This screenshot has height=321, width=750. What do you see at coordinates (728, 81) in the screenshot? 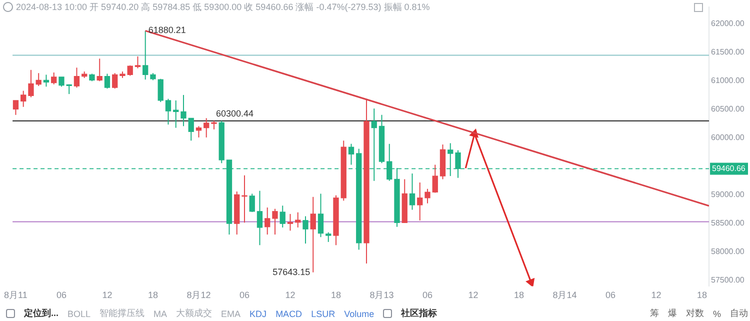
I see `y-tick-label: 61000.00` at bounding box center [728, 81].